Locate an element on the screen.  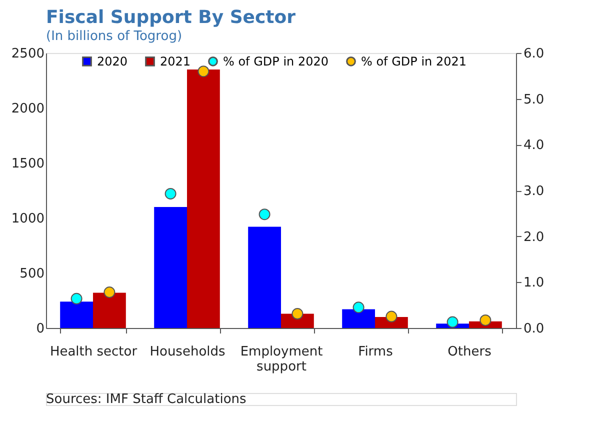
x-tick-label: Firms is located at coordinates (376, 352).